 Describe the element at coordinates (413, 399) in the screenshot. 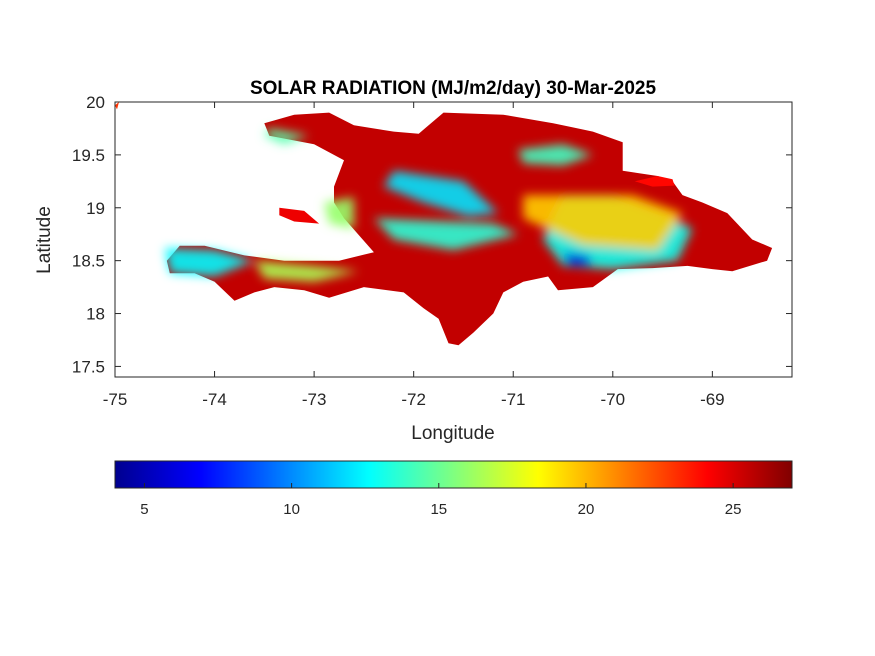

I see `x-tick-label: -72` at that location.